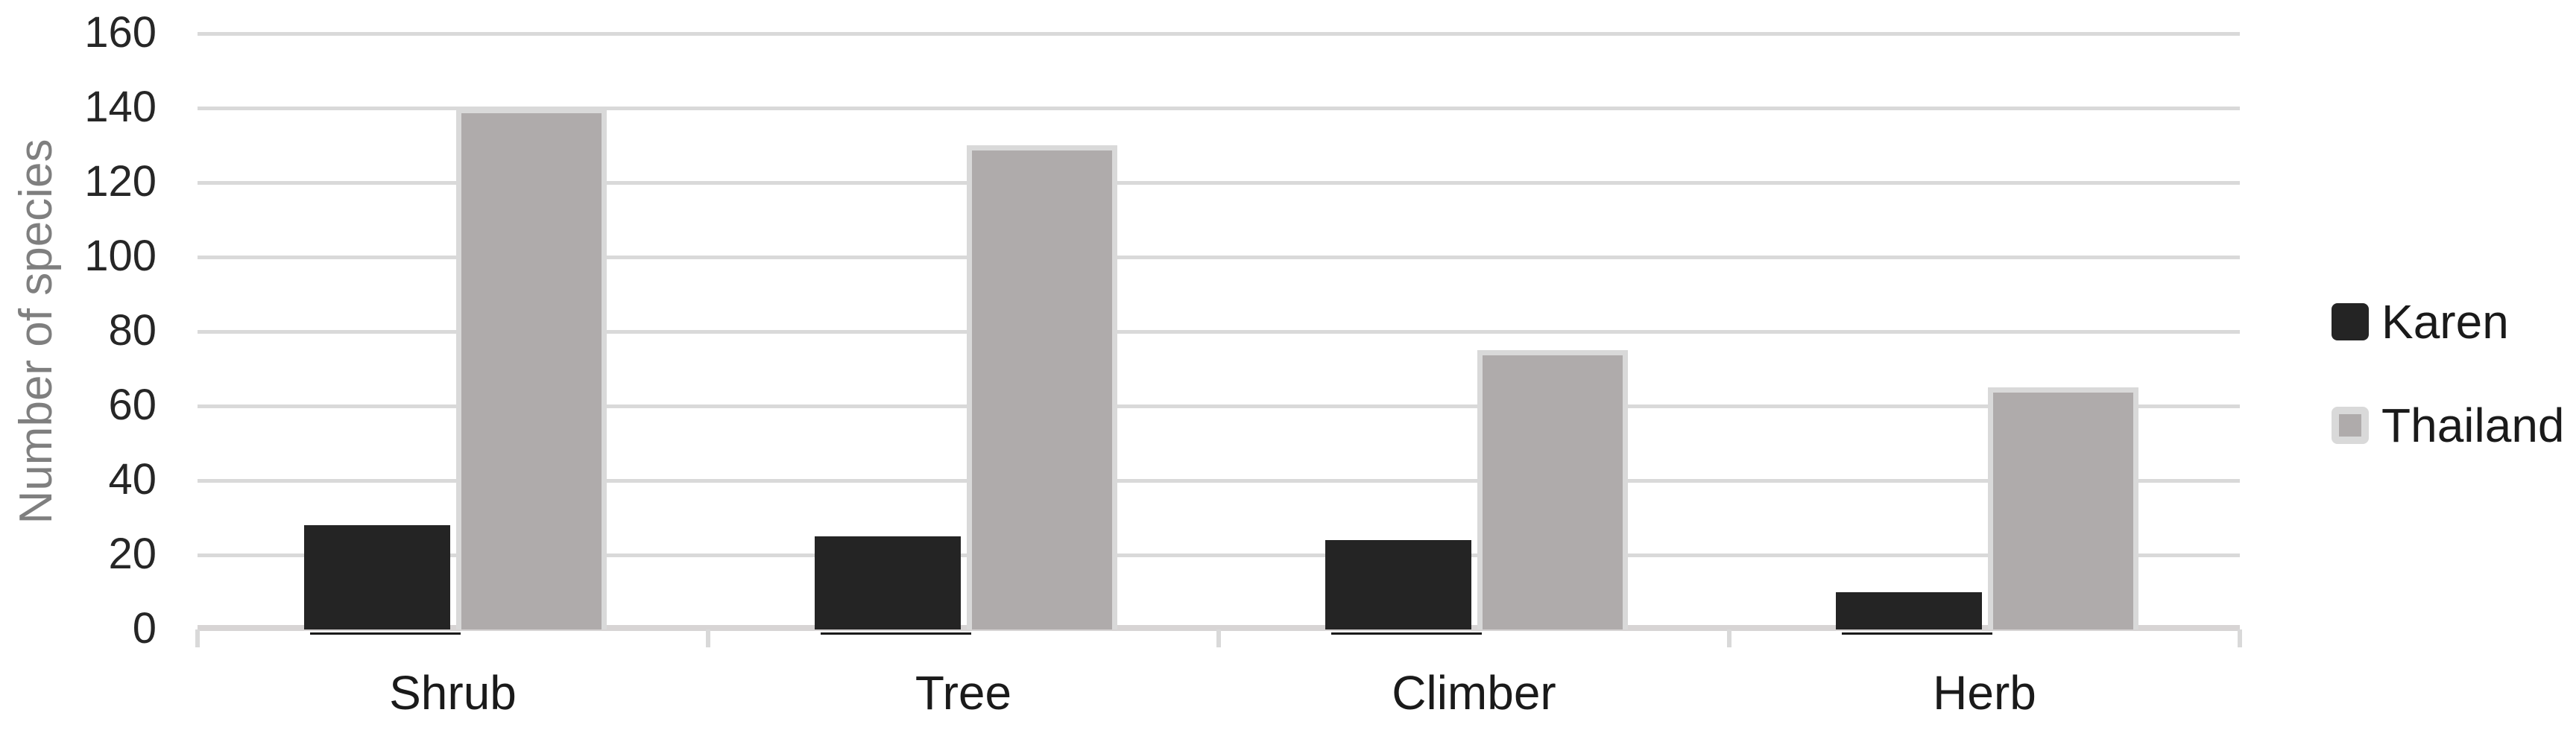  Describe the element at coordinates (2350, 425) in the screenshot. I see `legend-swatch-thailand` at that location.